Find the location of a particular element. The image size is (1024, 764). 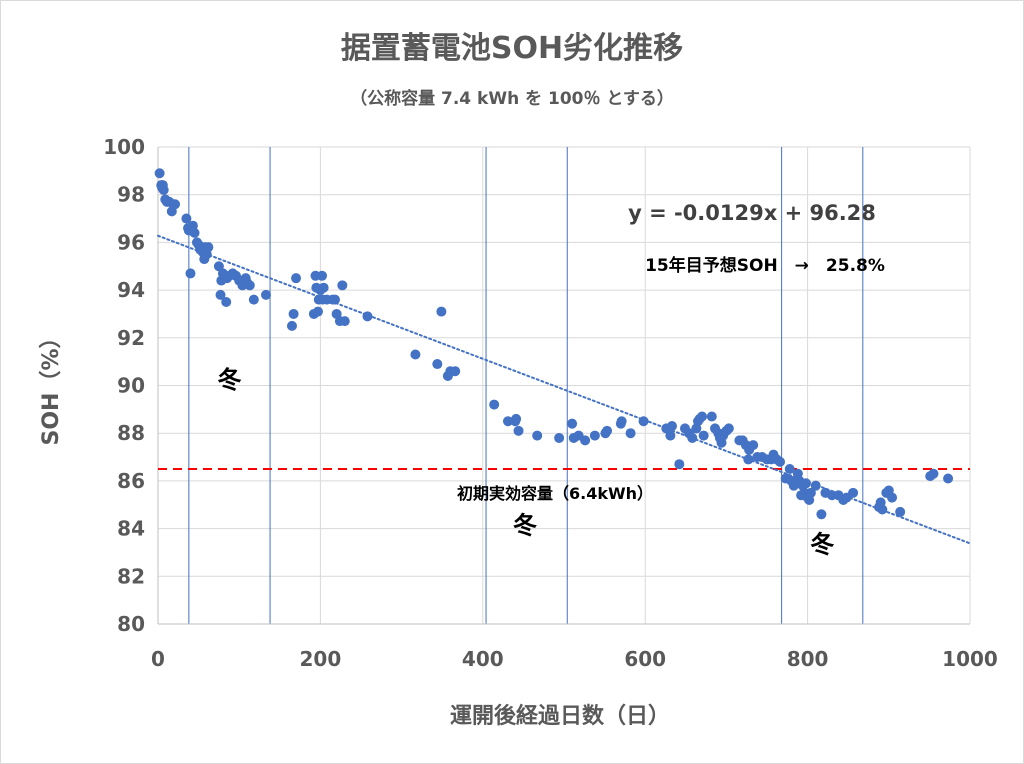

reference-line-label: 初期実効容量（6.4kWh） is located at coordinates (555, 493).